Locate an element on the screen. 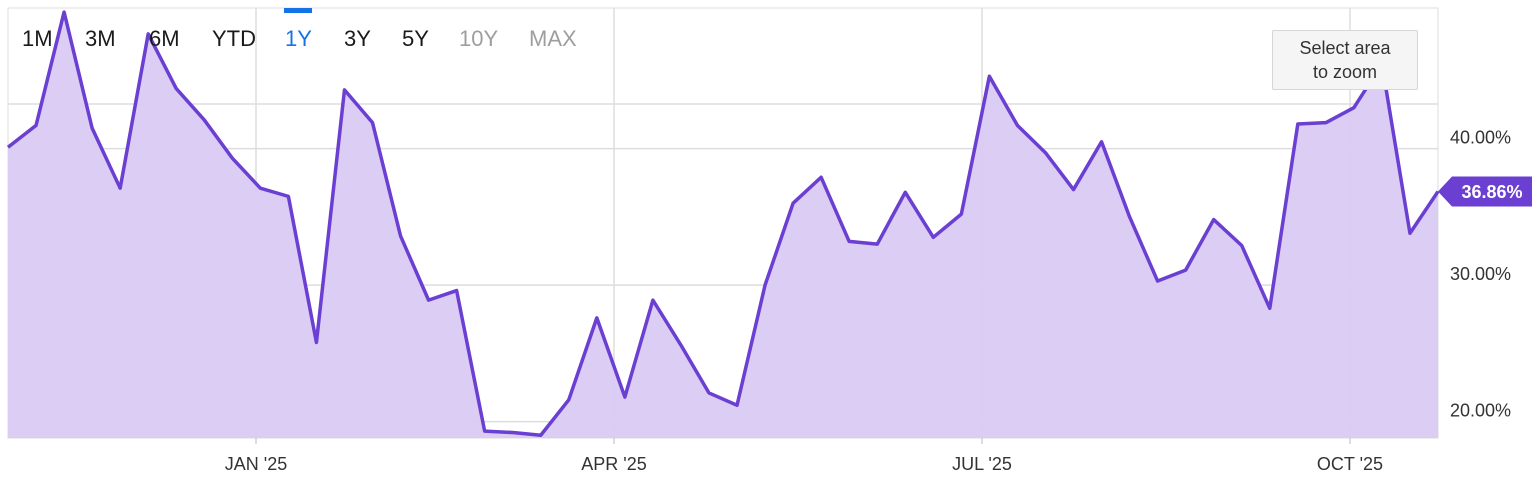  tab-1y: 1Y is located at coordinates (298, 38).